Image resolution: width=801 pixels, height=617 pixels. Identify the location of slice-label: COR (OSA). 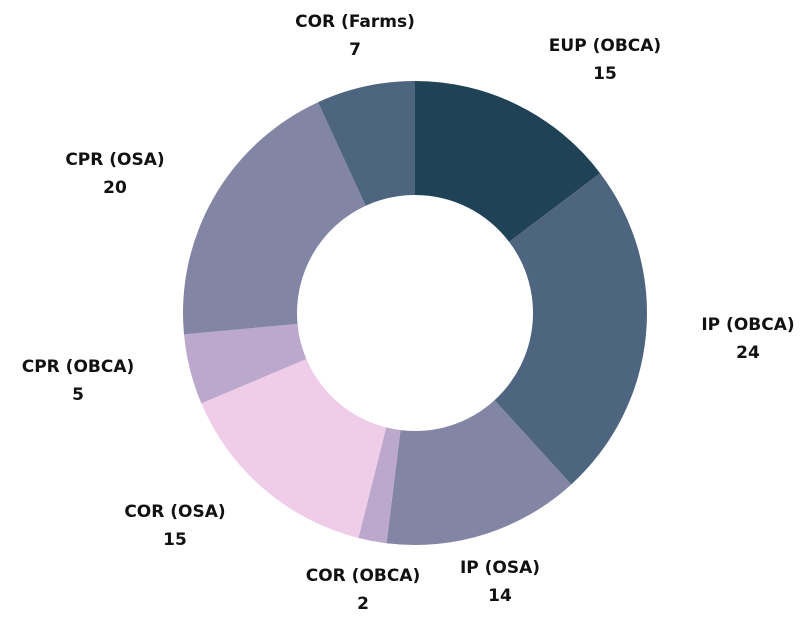
(174, 512).